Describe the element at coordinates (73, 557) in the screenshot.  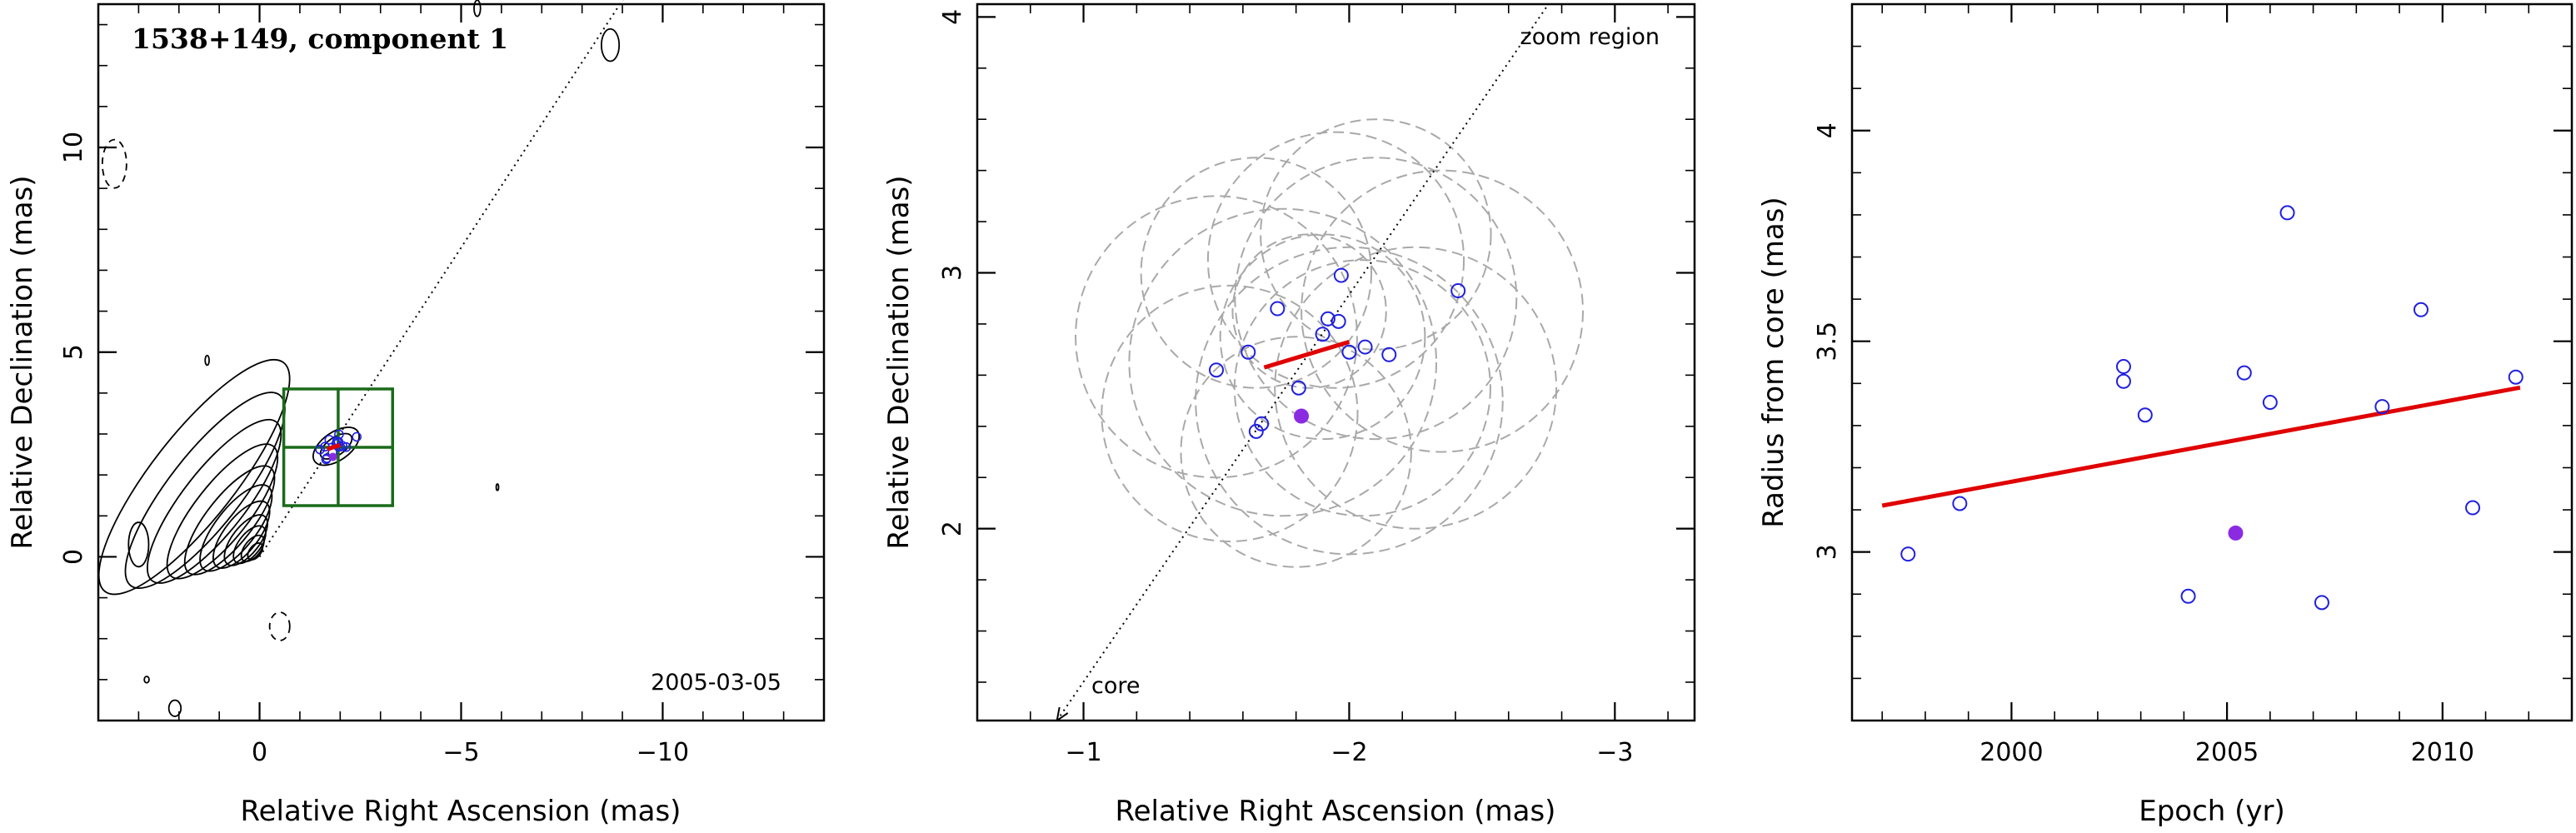
I see `y-tick-label: 0` at that location.